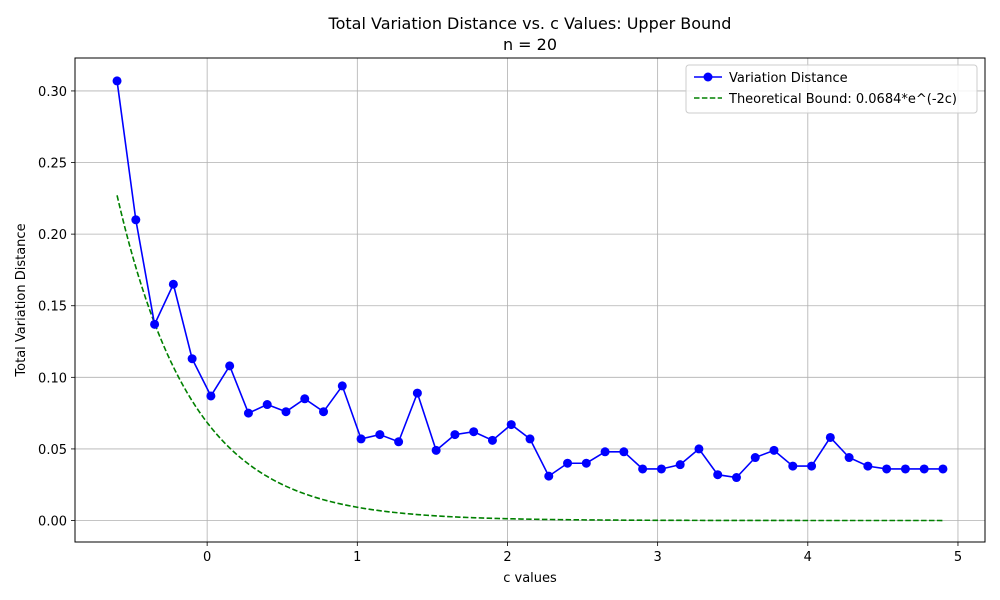  Describe the element at coordinates (958, 557) in the screenshot. I see `x-tick-label: 5` at that location.